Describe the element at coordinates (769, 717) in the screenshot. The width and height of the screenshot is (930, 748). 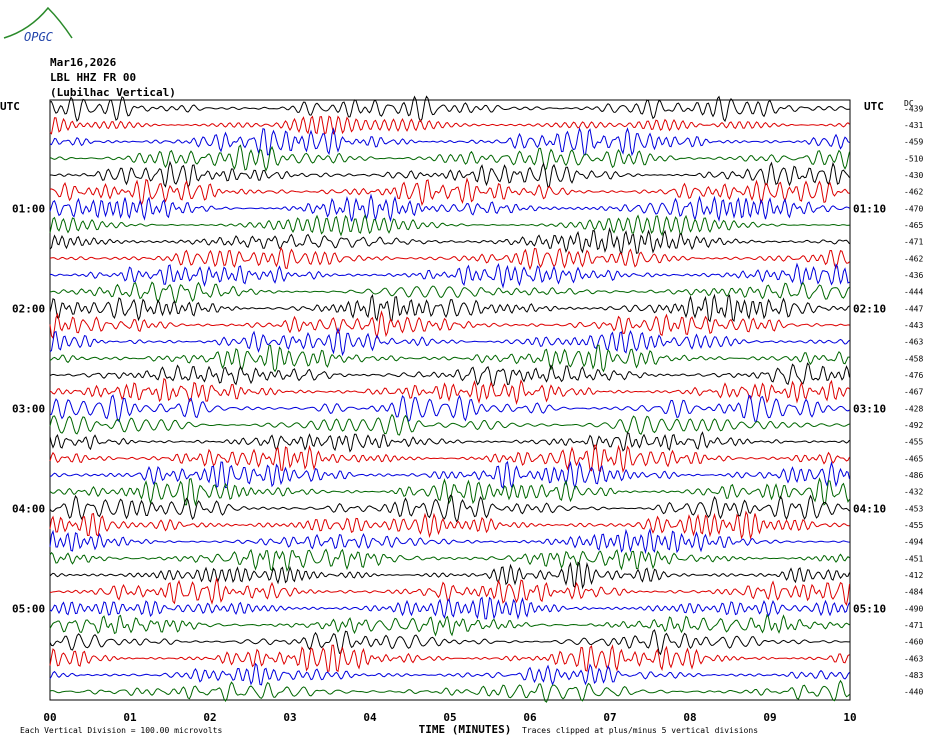
I see `x-tick-label: 09` at that location.